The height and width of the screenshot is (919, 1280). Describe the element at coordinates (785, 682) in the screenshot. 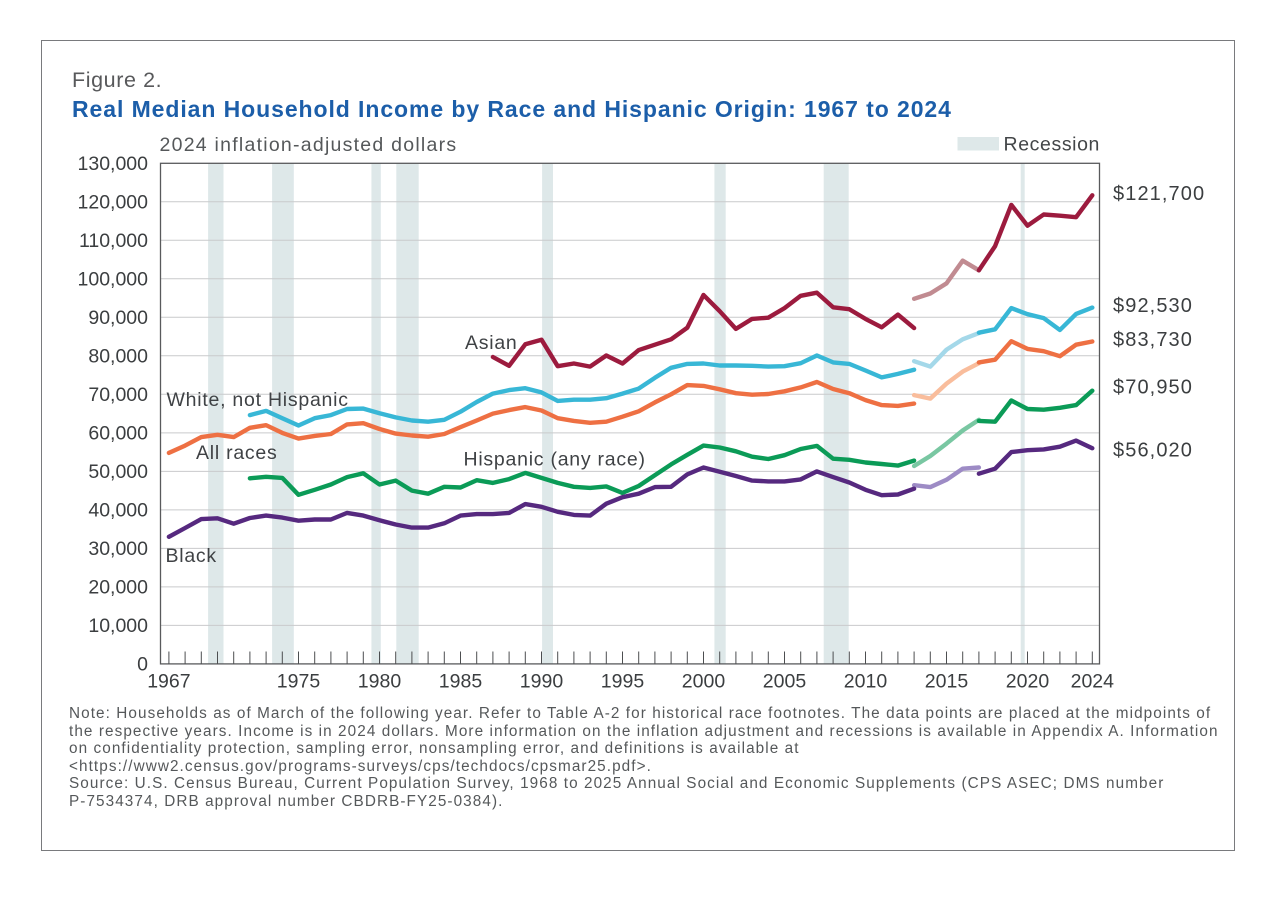

I see `svg-text: 2005` at that location.